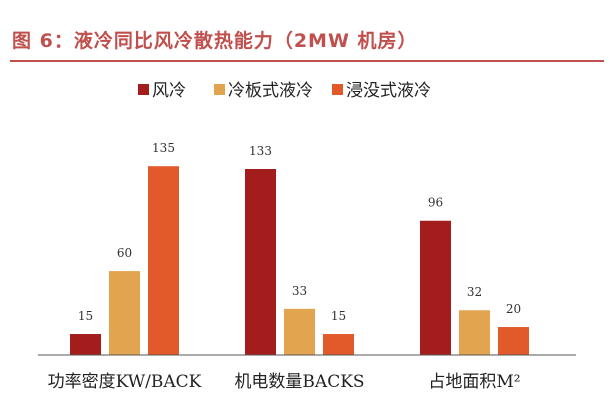 The width and height of the screenshot is (610, 406). I want to click on data-label-3-1: 96, so click(435, 203).